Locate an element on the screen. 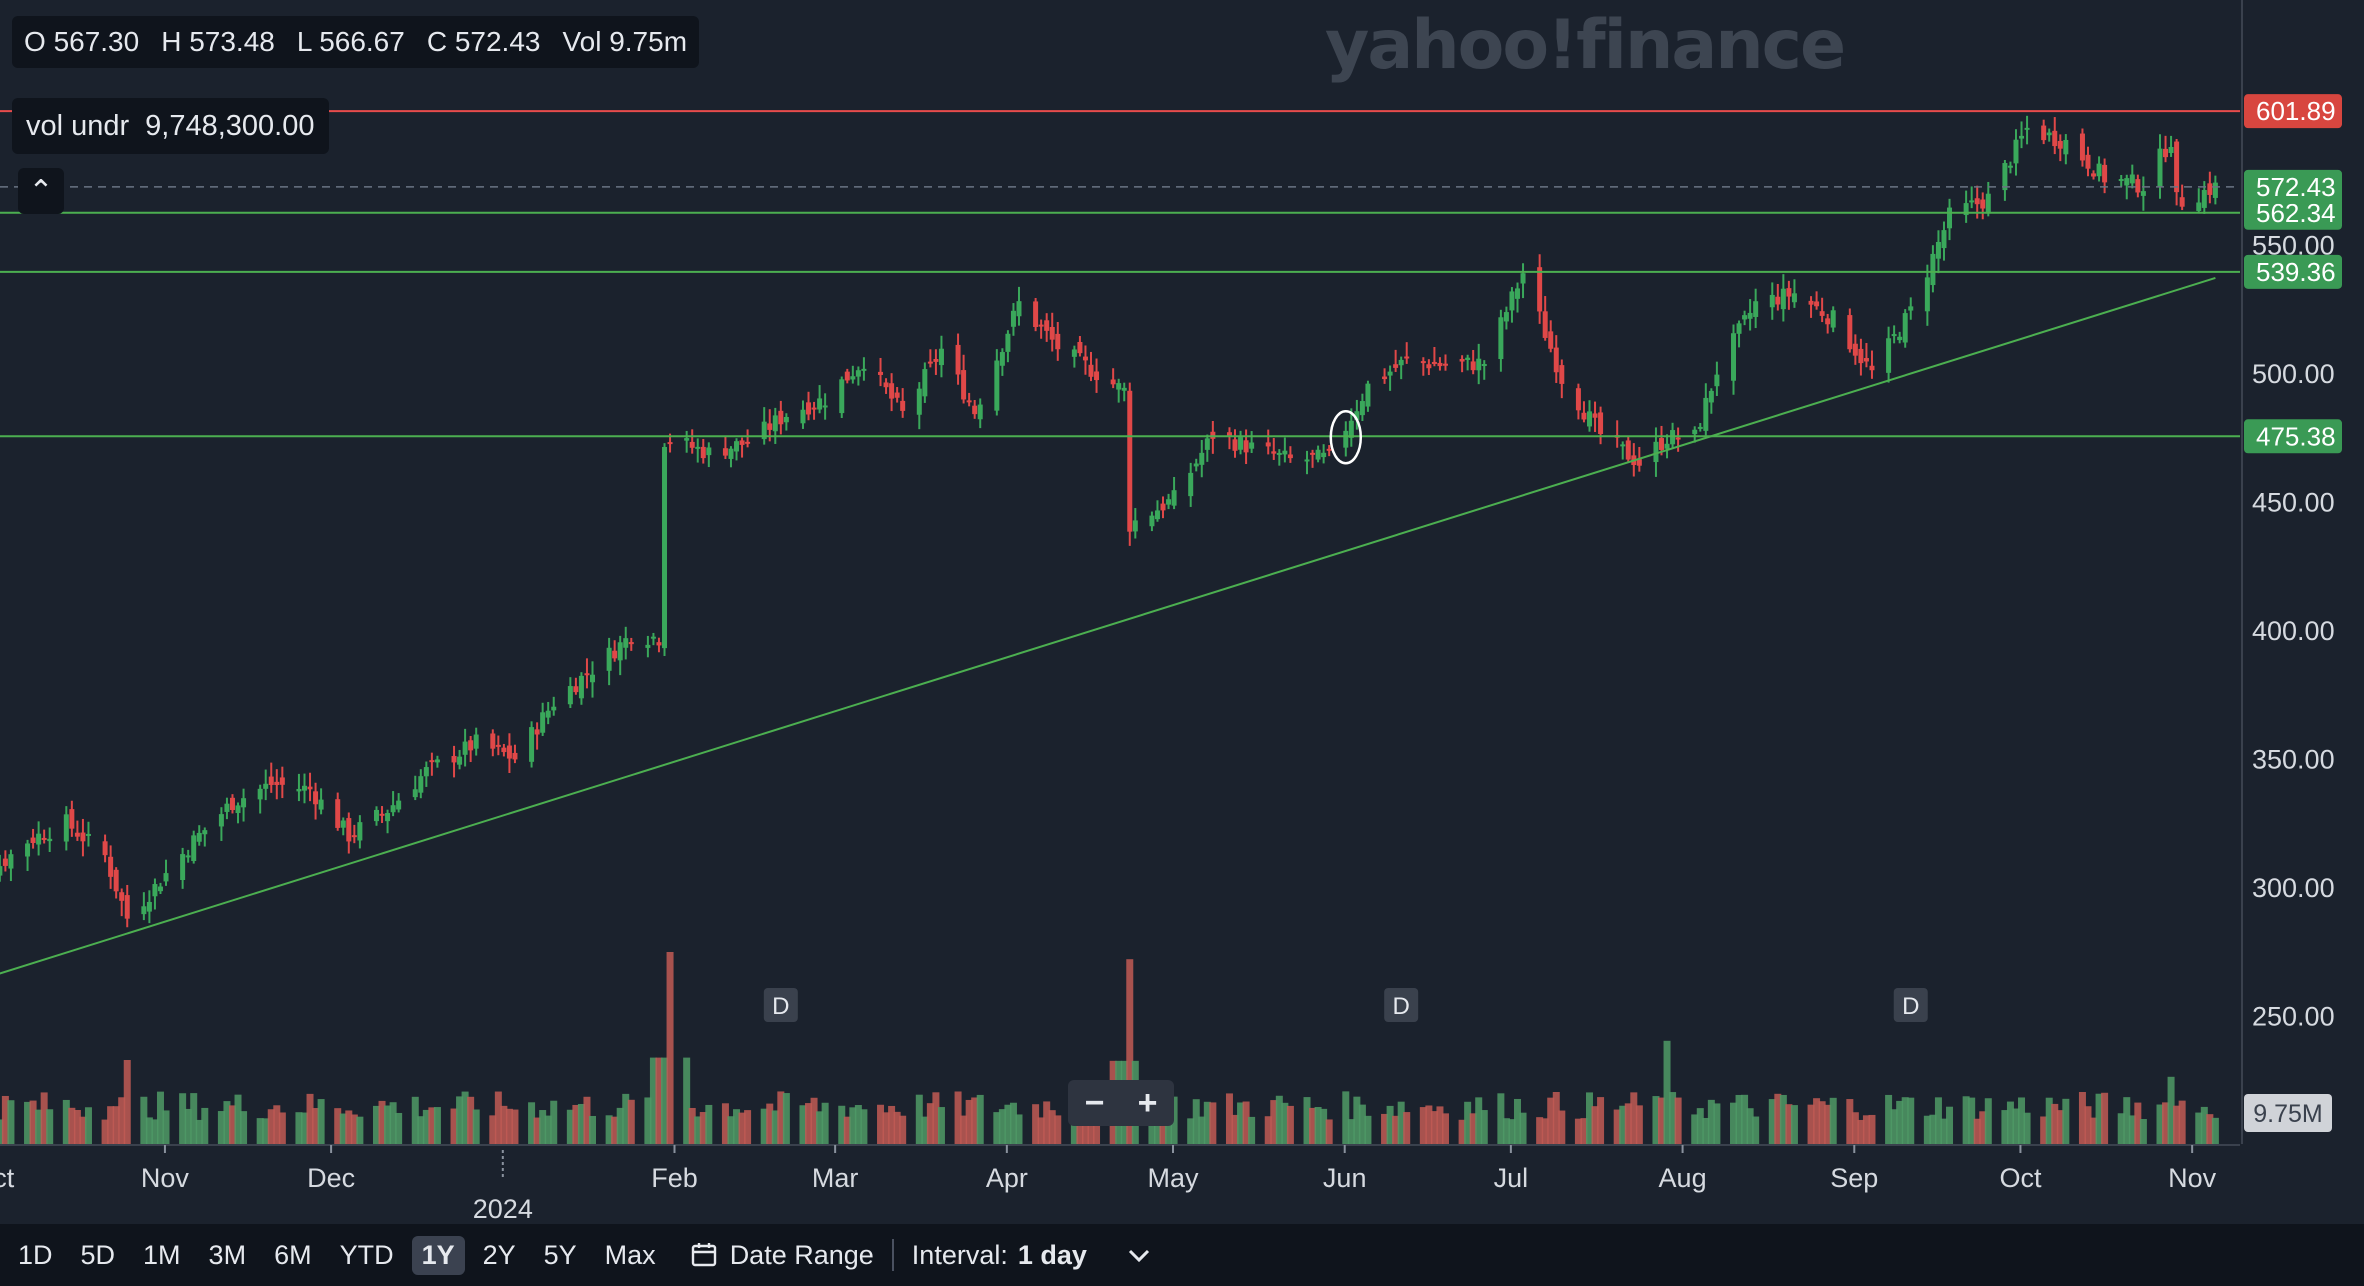 The image size is (2364, 1286). range-button-5d: 5D is located at coordinates (98, 1254).